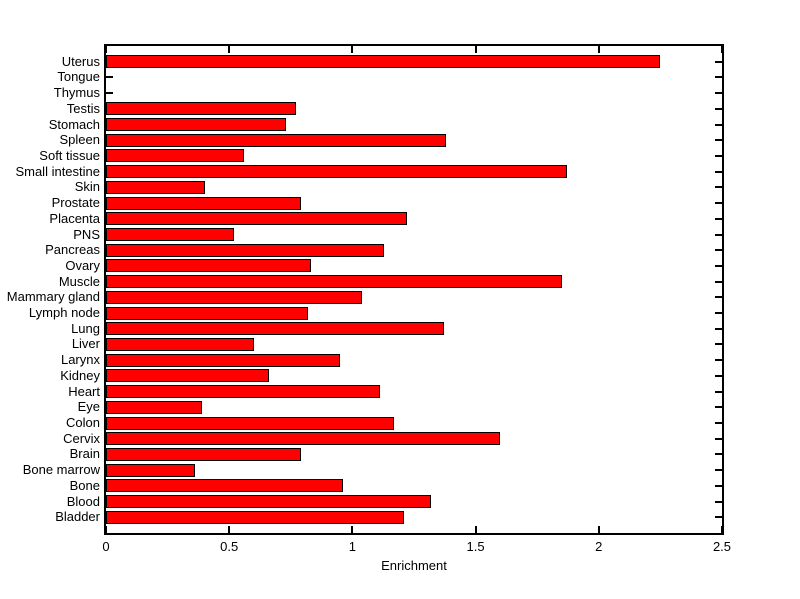 This screenshot has height=599, width=800. I want to click on y-tick-right-larynx, so click(718, 360).